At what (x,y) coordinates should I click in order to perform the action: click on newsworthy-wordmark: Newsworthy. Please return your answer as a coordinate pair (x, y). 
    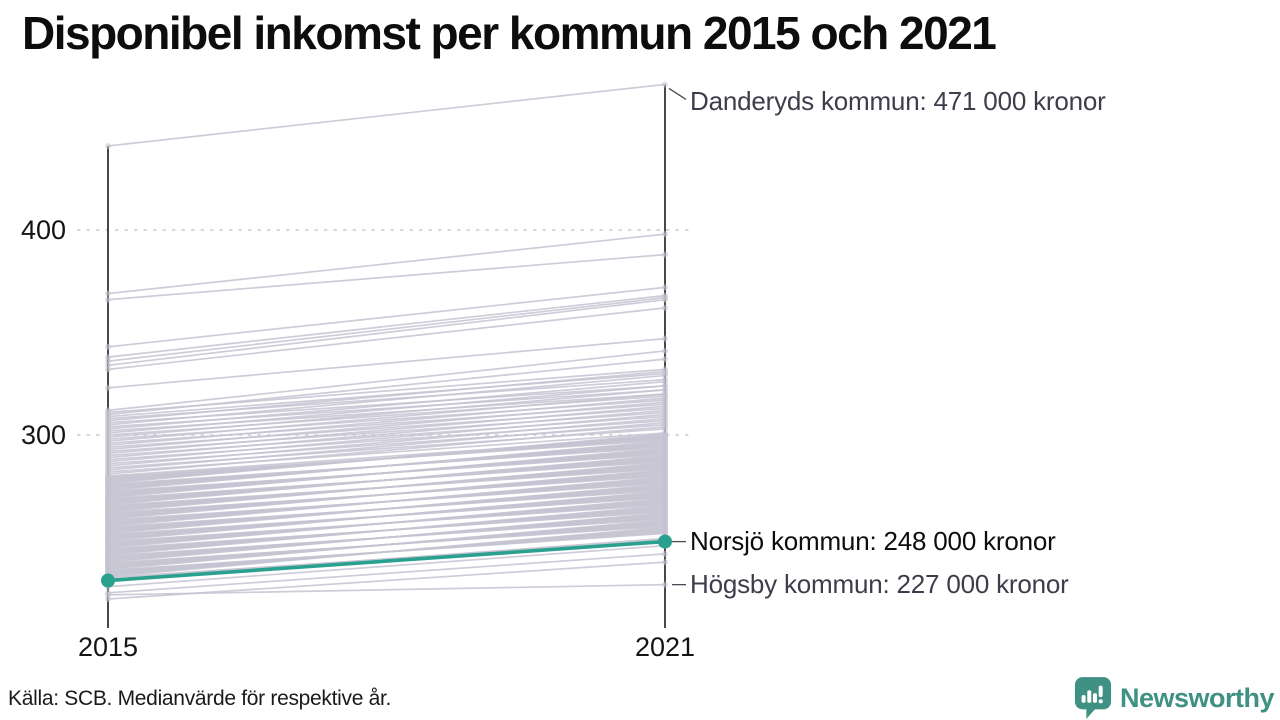
    Looking at the image, I should click on (1197, 697).